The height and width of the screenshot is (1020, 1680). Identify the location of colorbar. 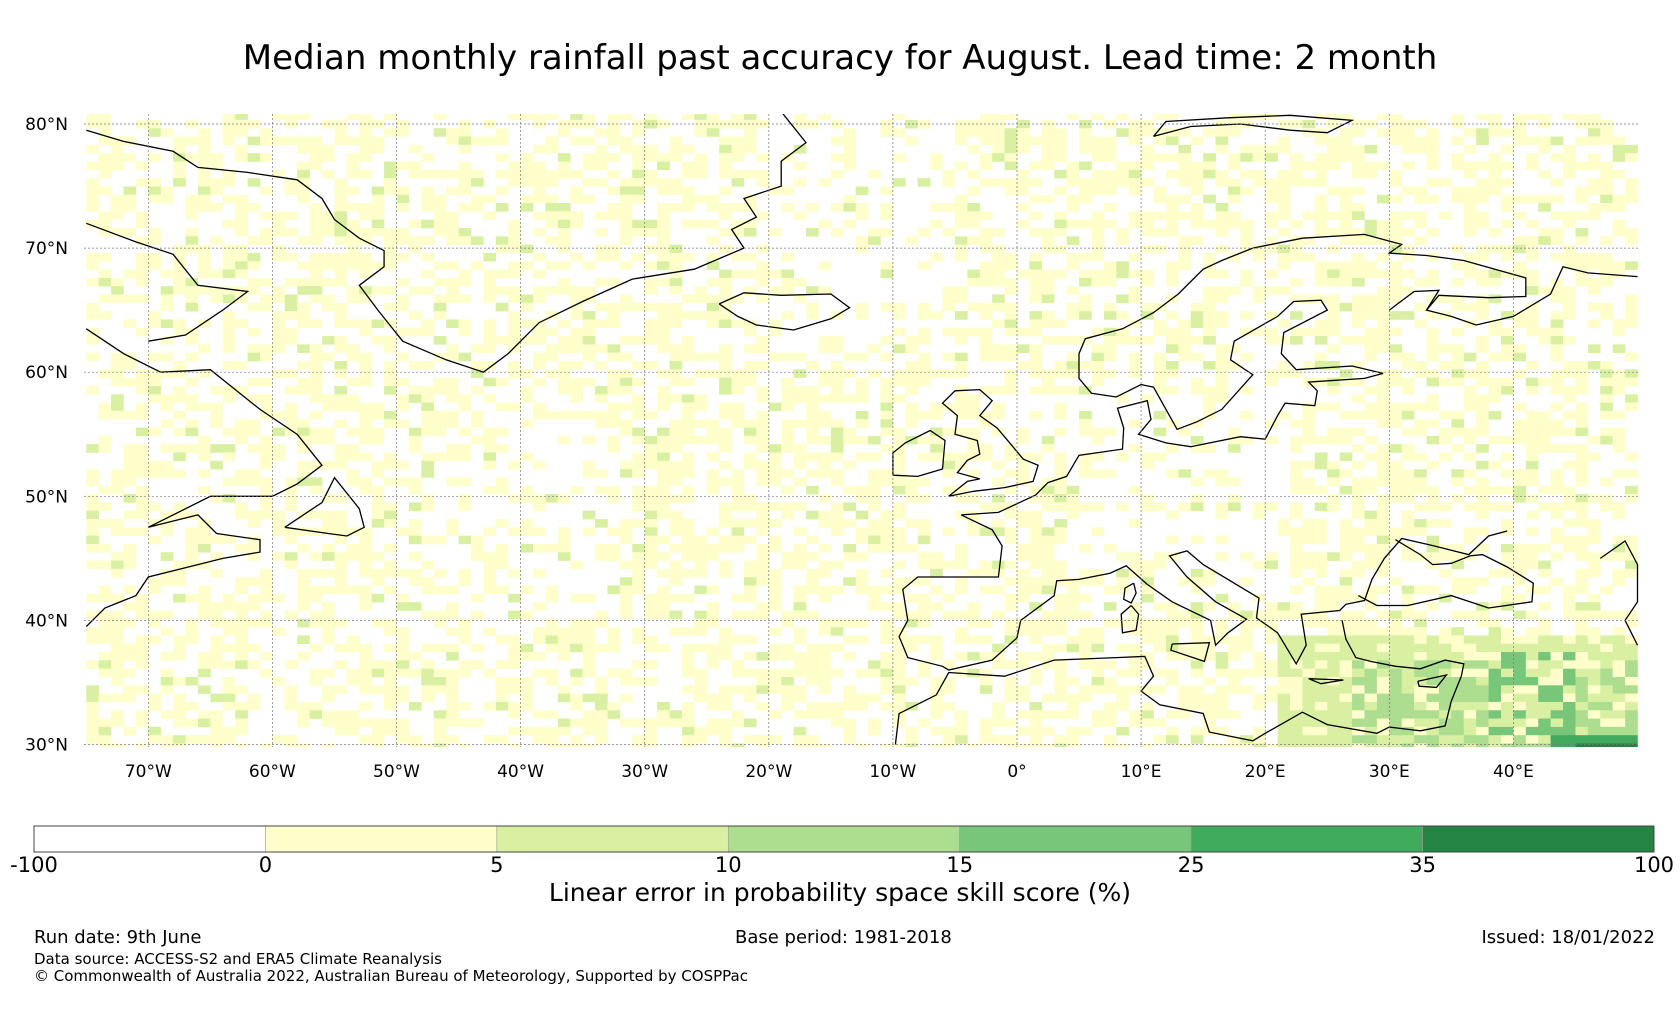
(844, 839).